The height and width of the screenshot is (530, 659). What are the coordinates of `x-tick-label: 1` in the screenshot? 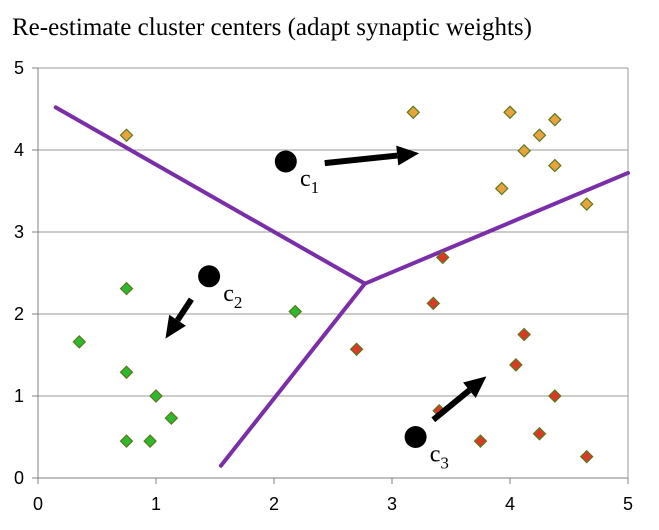 It's located at (156, 504).